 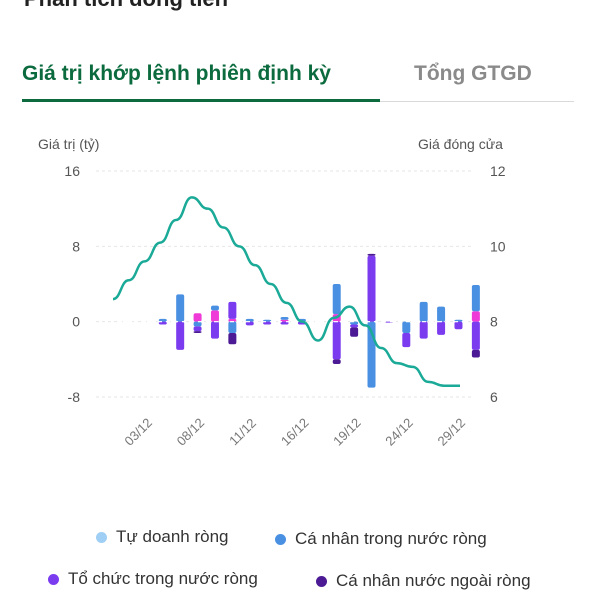 What do you see at coordinates (69, 144) in the screenshot?
I see `left-axis-title: Giá trị (tỷ)` at bounding box center [69, 144].